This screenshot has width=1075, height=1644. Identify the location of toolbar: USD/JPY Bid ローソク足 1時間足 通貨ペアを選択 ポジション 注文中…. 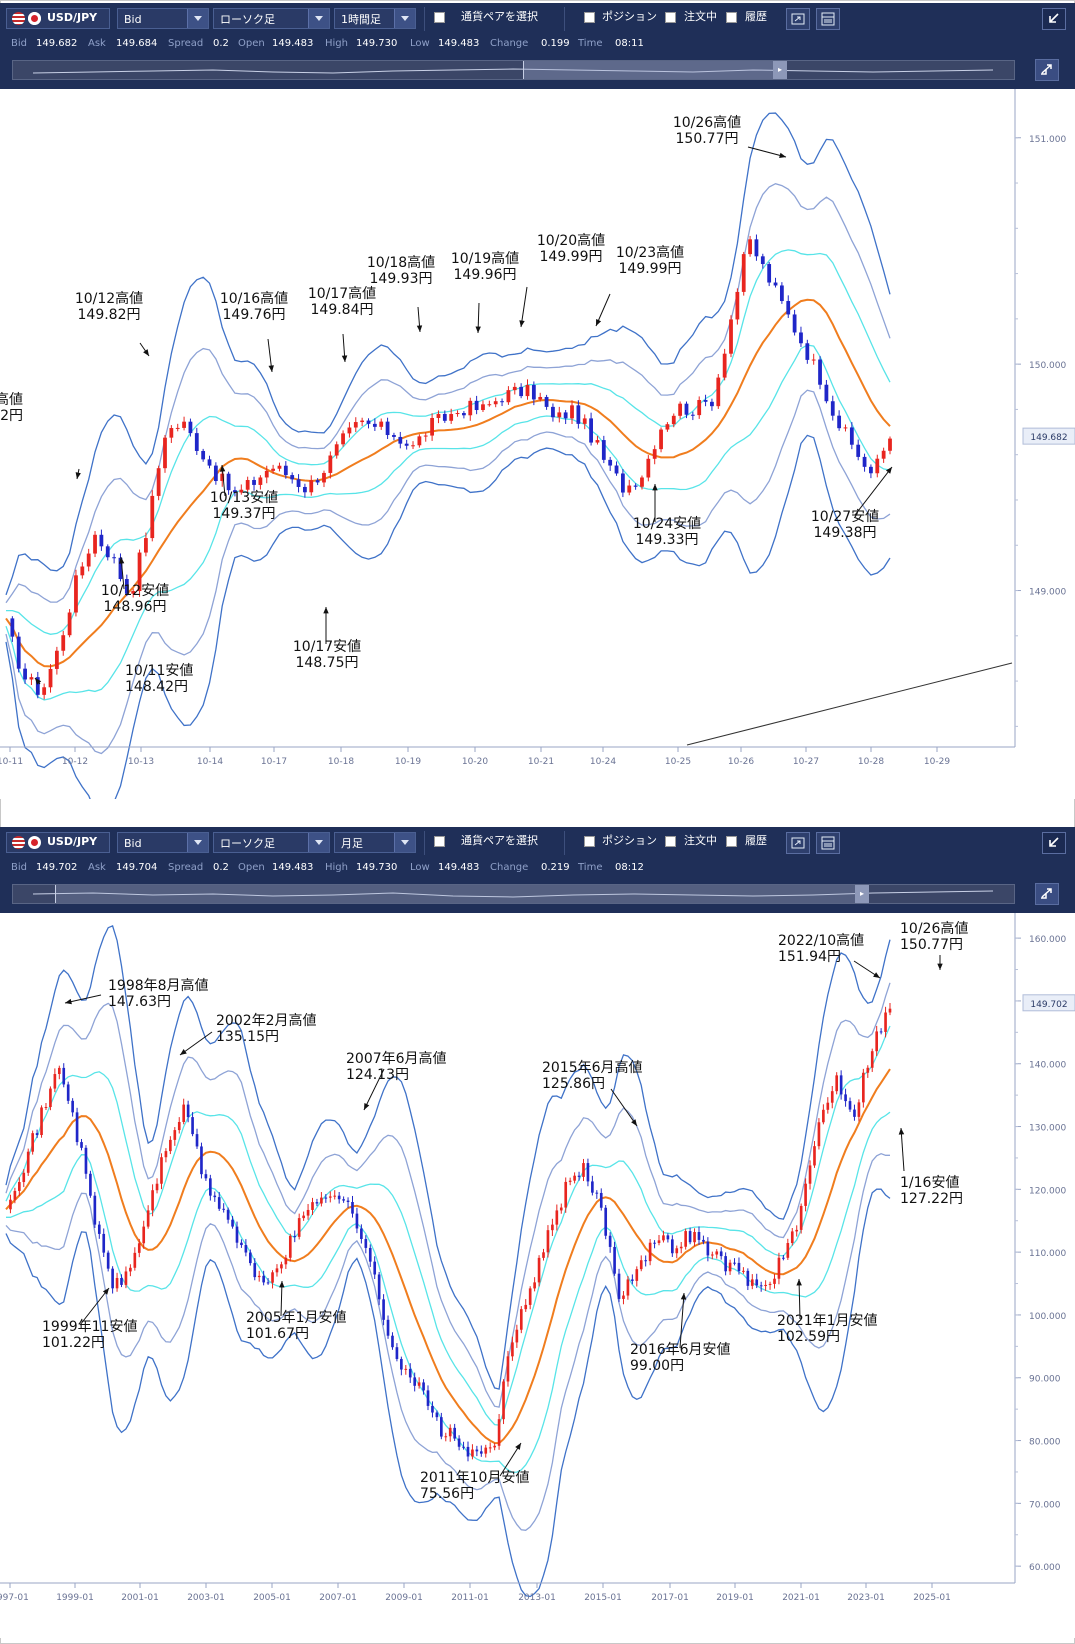
(537, 18).